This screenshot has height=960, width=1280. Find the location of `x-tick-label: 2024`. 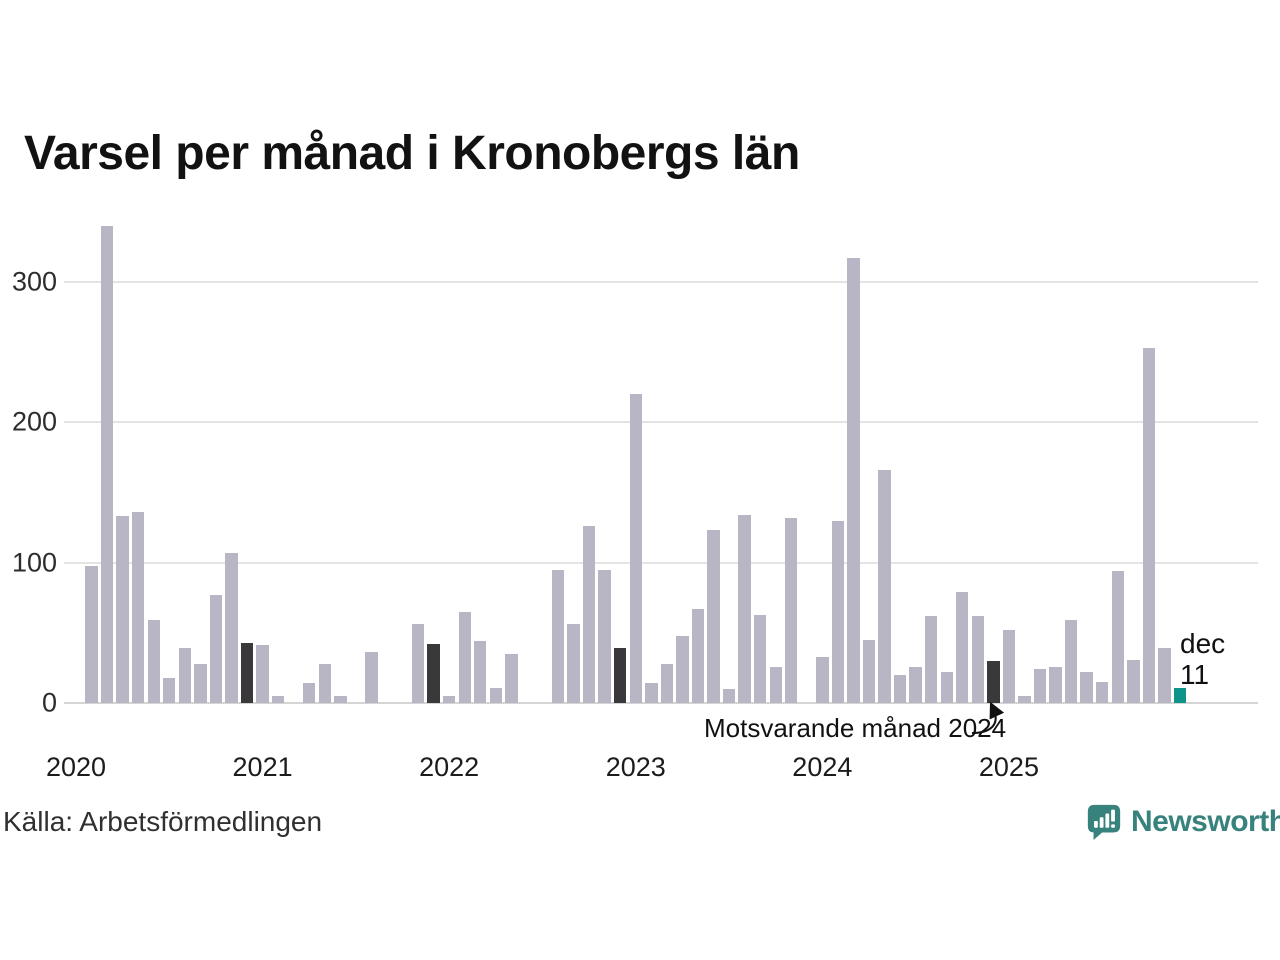

x-tick-label: 2024 is located at coordinates (822, 767).